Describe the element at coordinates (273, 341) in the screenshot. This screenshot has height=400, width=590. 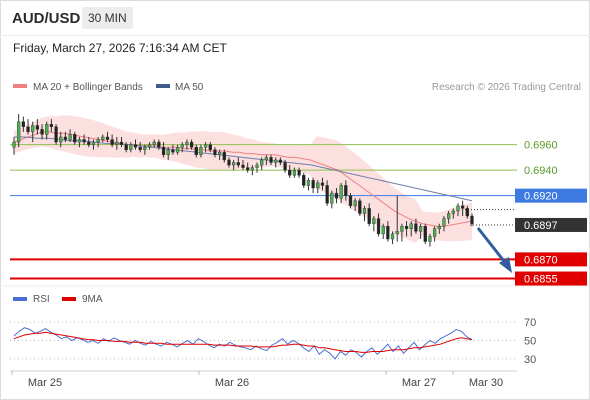
I see `rsi-panel: 70 50 30` at that location.